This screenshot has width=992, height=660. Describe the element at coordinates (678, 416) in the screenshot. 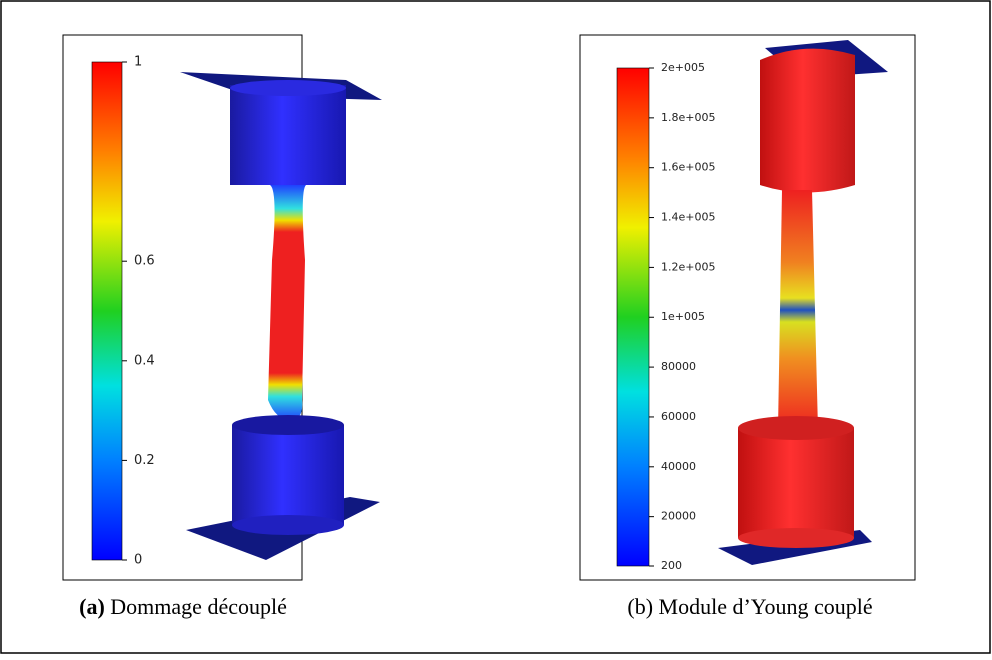

I see `colorbar-tick-label: 60000` at that location.